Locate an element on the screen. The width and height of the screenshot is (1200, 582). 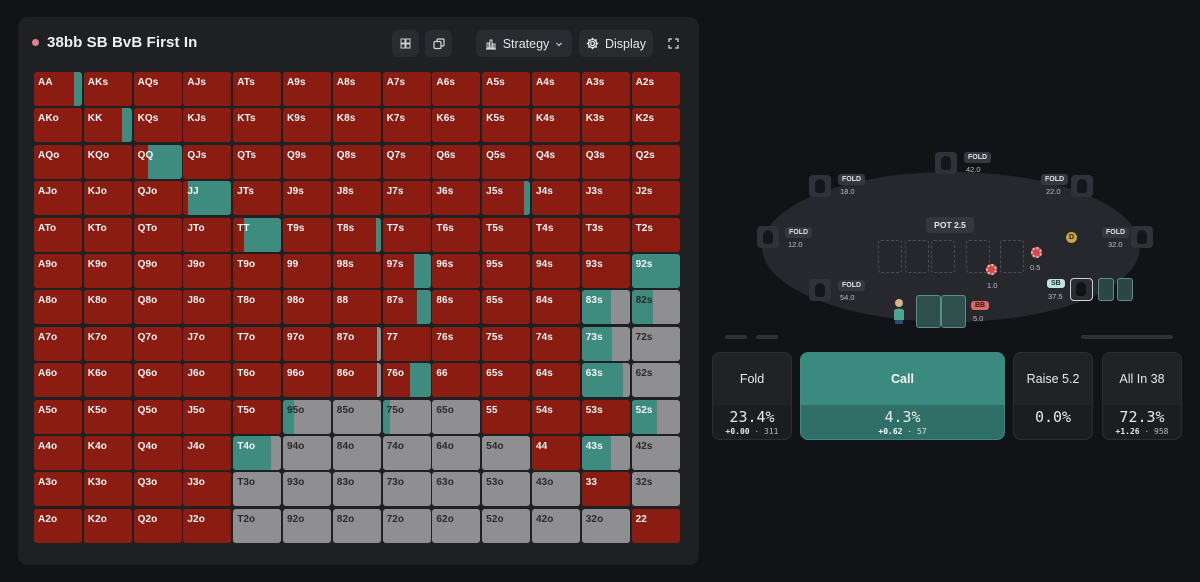
hand-cell-33: 33 is located at coordinates (605, 489).